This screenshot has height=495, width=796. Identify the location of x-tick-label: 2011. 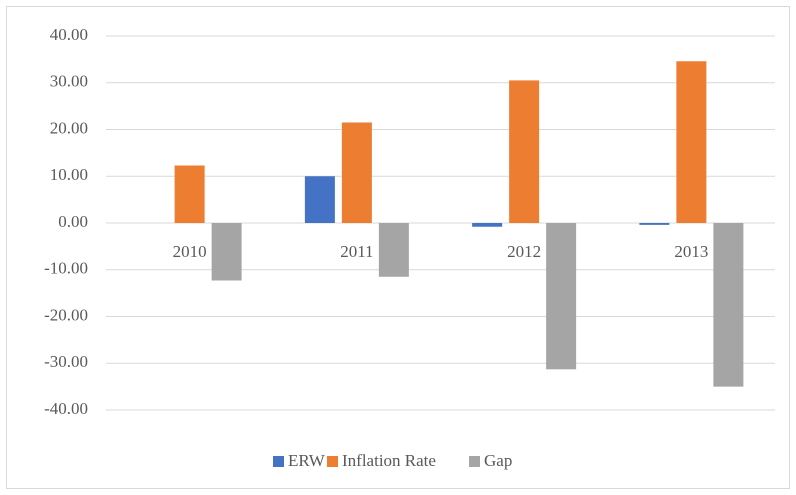
(356, 251).